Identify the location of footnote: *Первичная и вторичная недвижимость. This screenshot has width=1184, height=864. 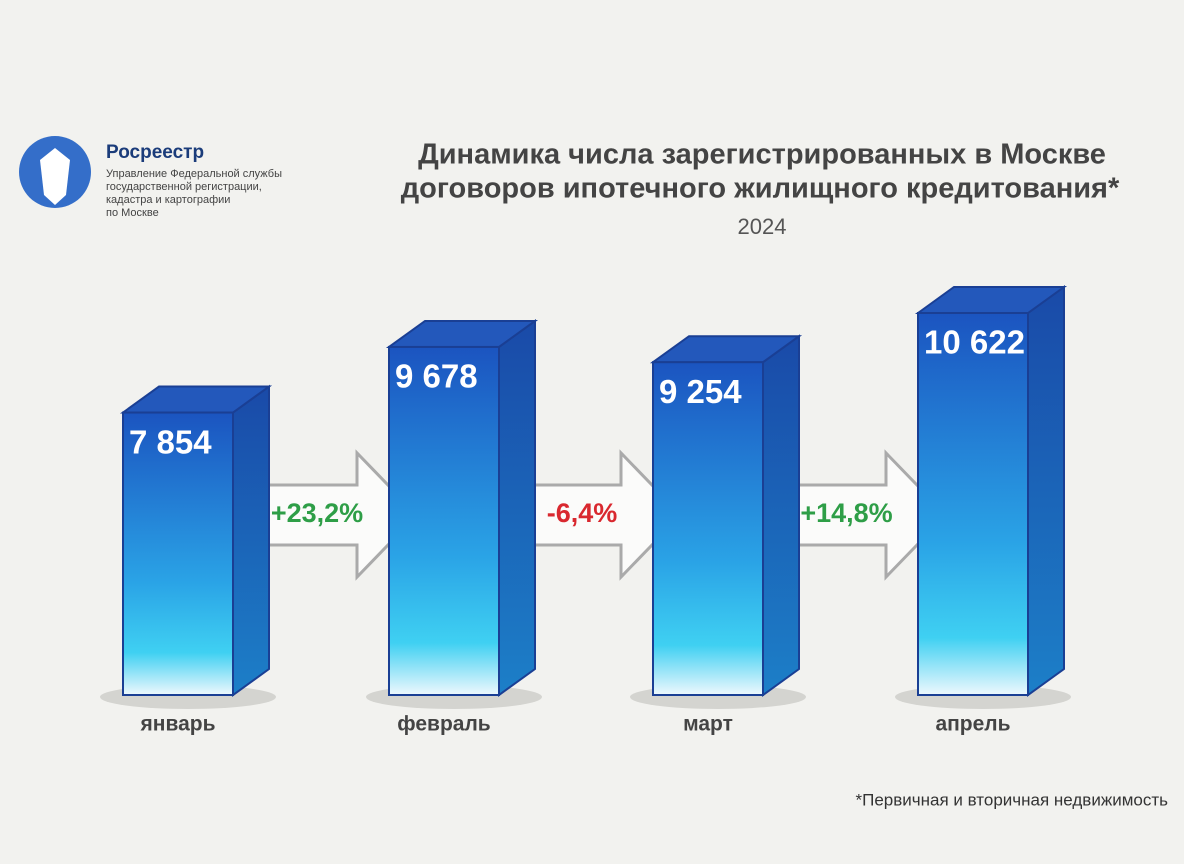
(1012, 799).